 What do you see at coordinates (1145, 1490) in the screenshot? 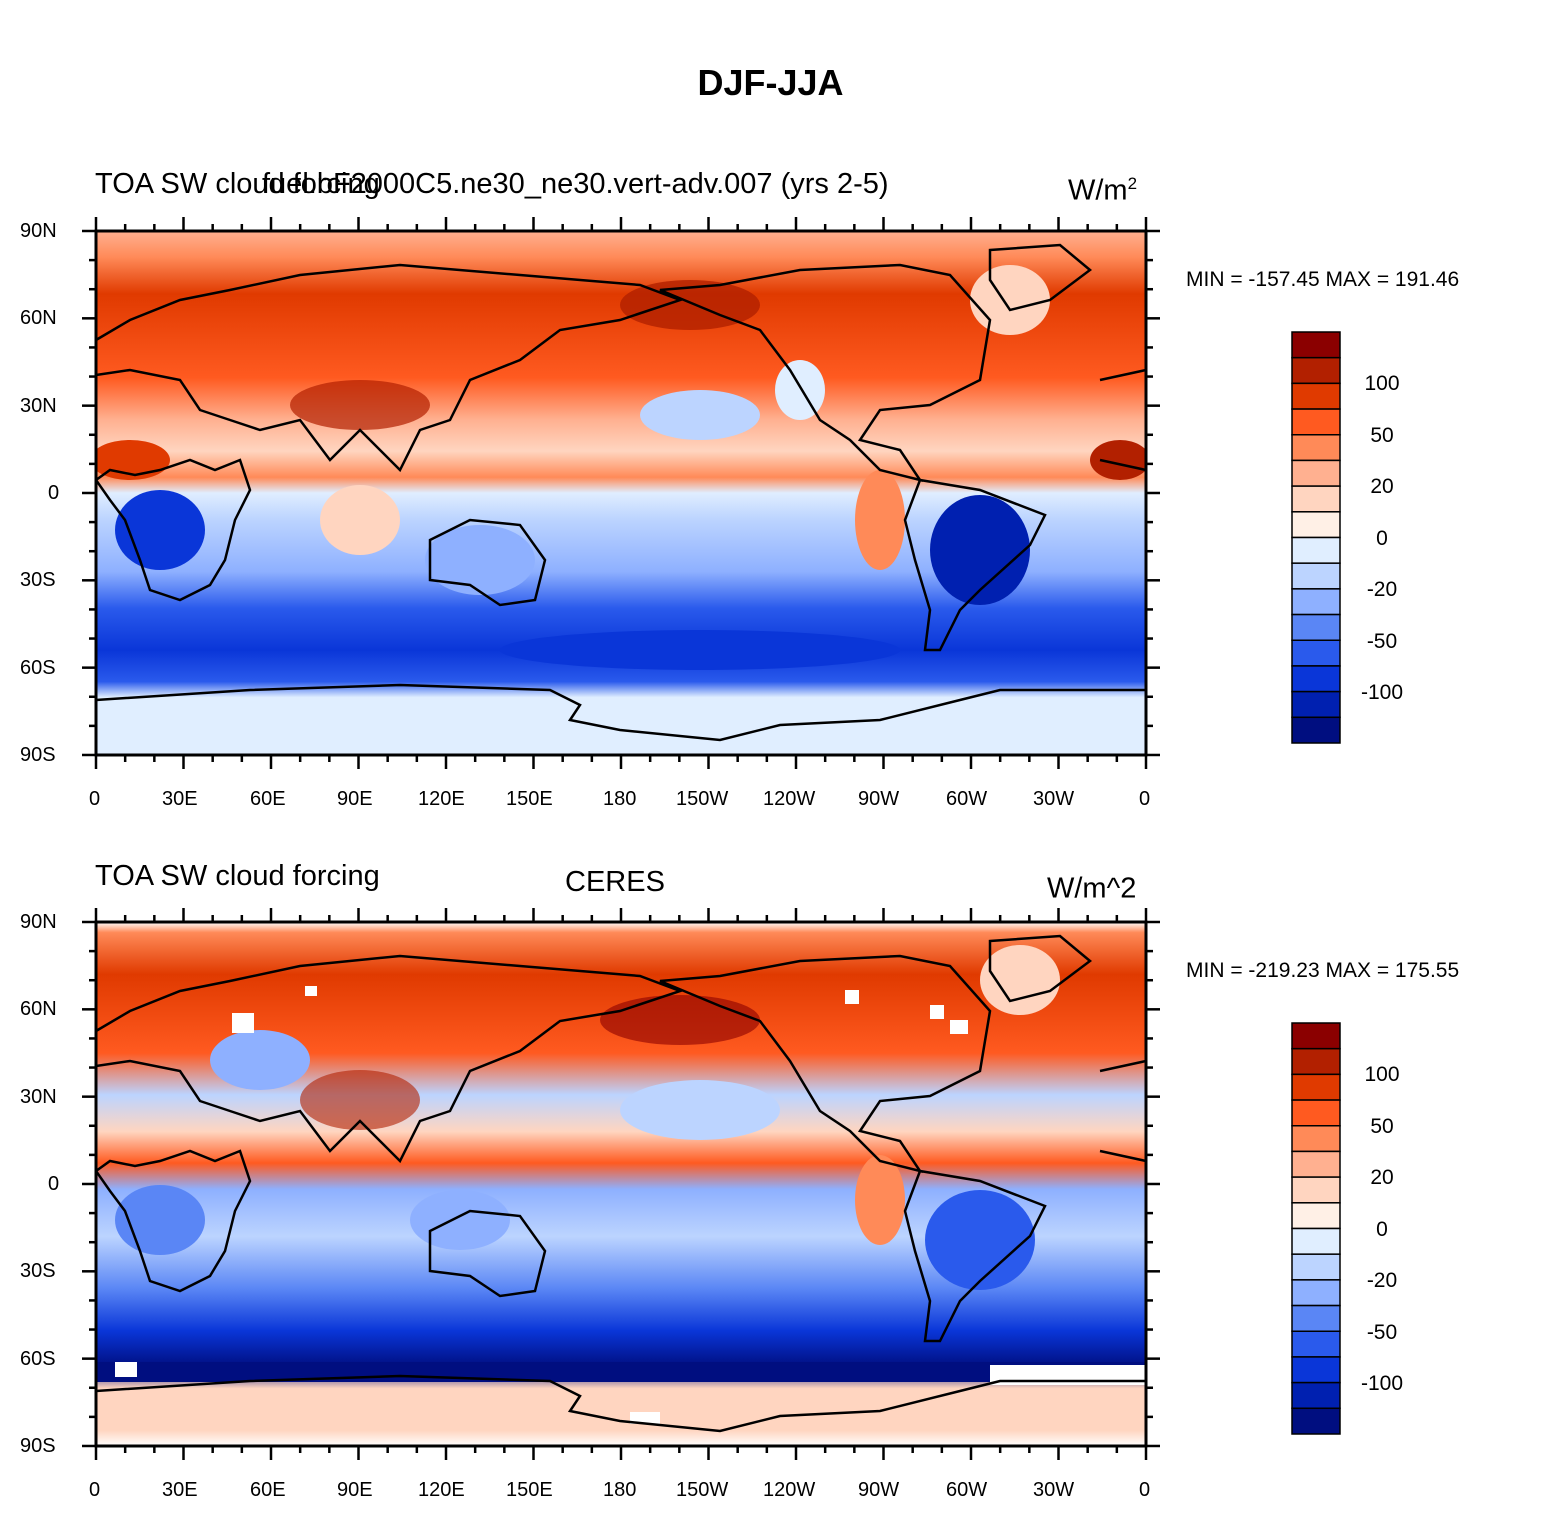
I see `panel2-lon-0-end: 0` at bounding box center [1145, 1490].